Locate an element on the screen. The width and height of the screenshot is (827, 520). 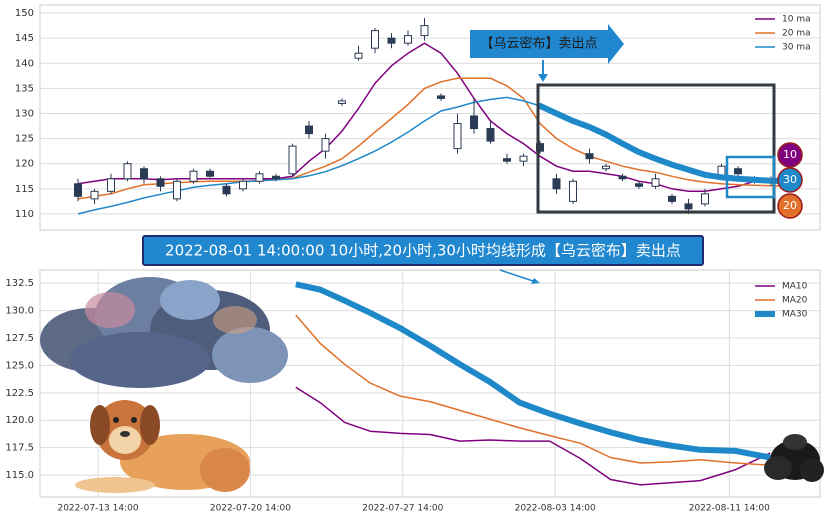
banner is located at coordinates (423, 250).